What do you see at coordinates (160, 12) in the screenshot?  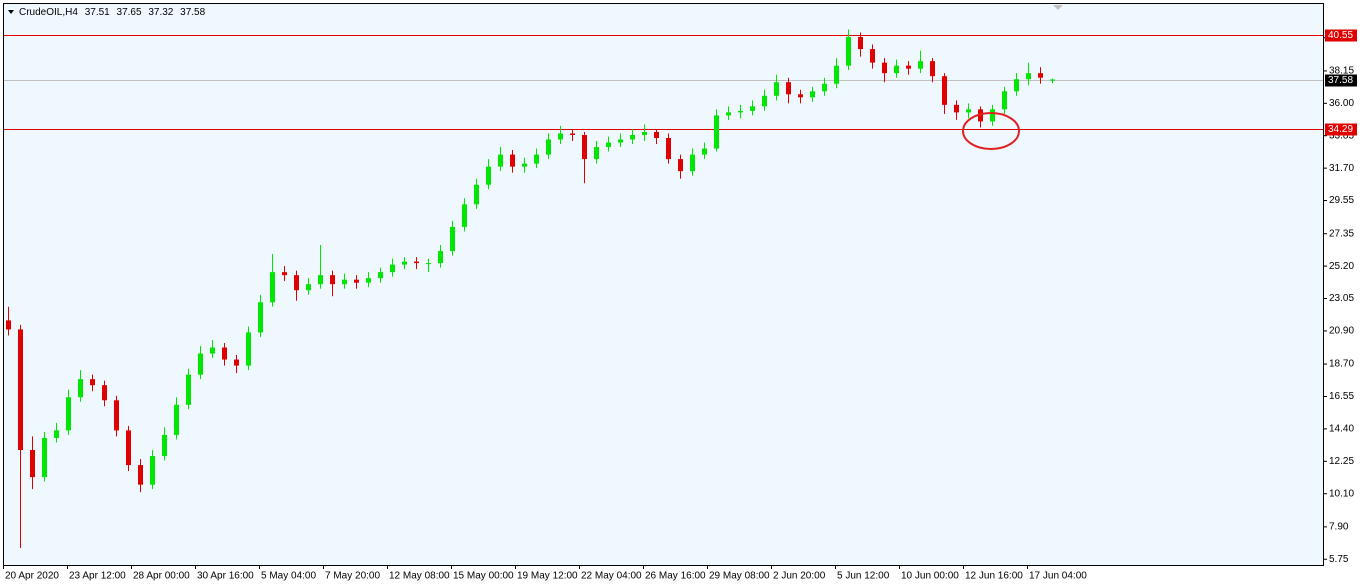 I see `header-low: 37.32` at bounding box center [160, 12].